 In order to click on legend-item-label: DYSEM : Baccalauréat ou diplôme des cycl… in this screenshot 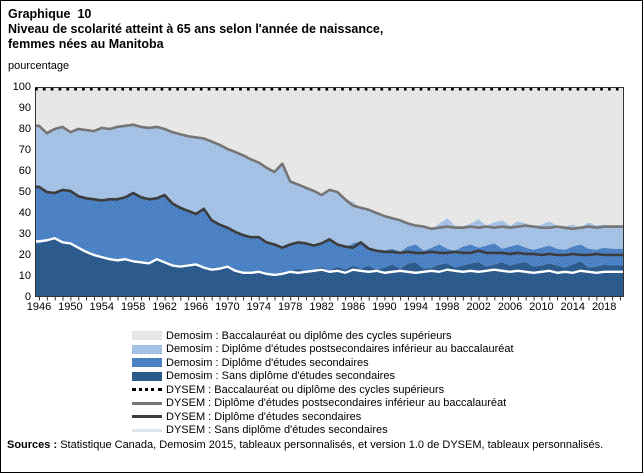, I will do `click(305, 389)`.